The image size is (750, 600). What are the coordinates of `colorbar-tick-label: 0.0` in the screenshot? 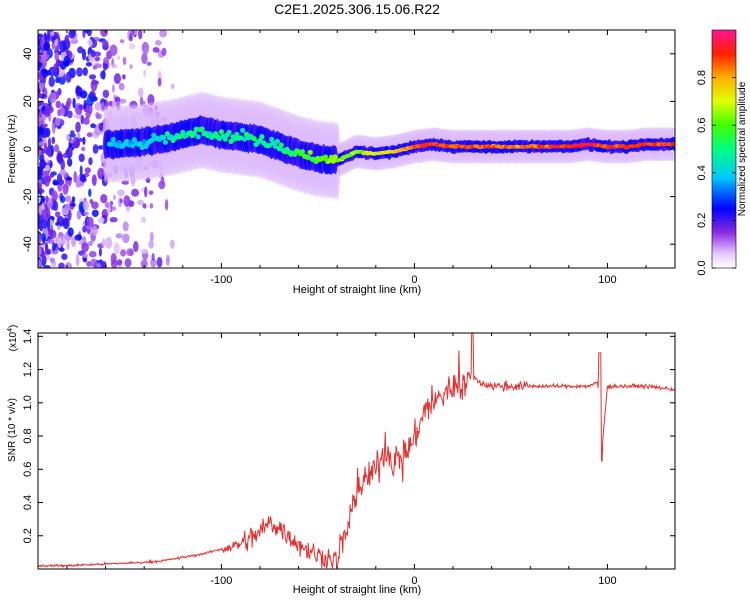 It's located at (702, 267).